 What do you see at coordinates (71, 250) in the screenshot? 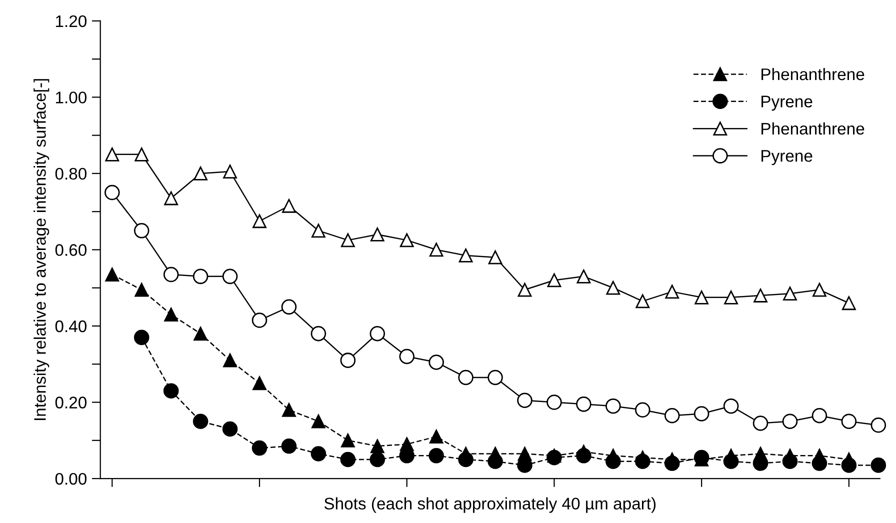
I see `y-tick-label: 0.60` at bounding box center [71, 250].